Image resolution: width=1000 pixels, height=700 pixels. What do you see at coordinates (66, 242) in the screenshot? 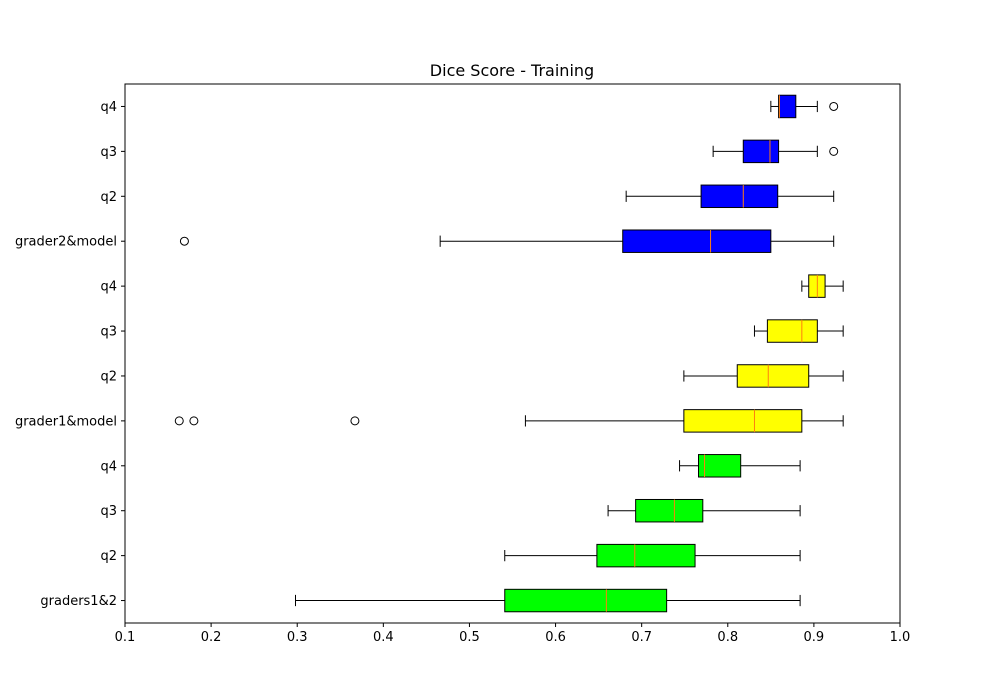
I see `y-tick-label: grader2&model` at bounding box center [66, 242].